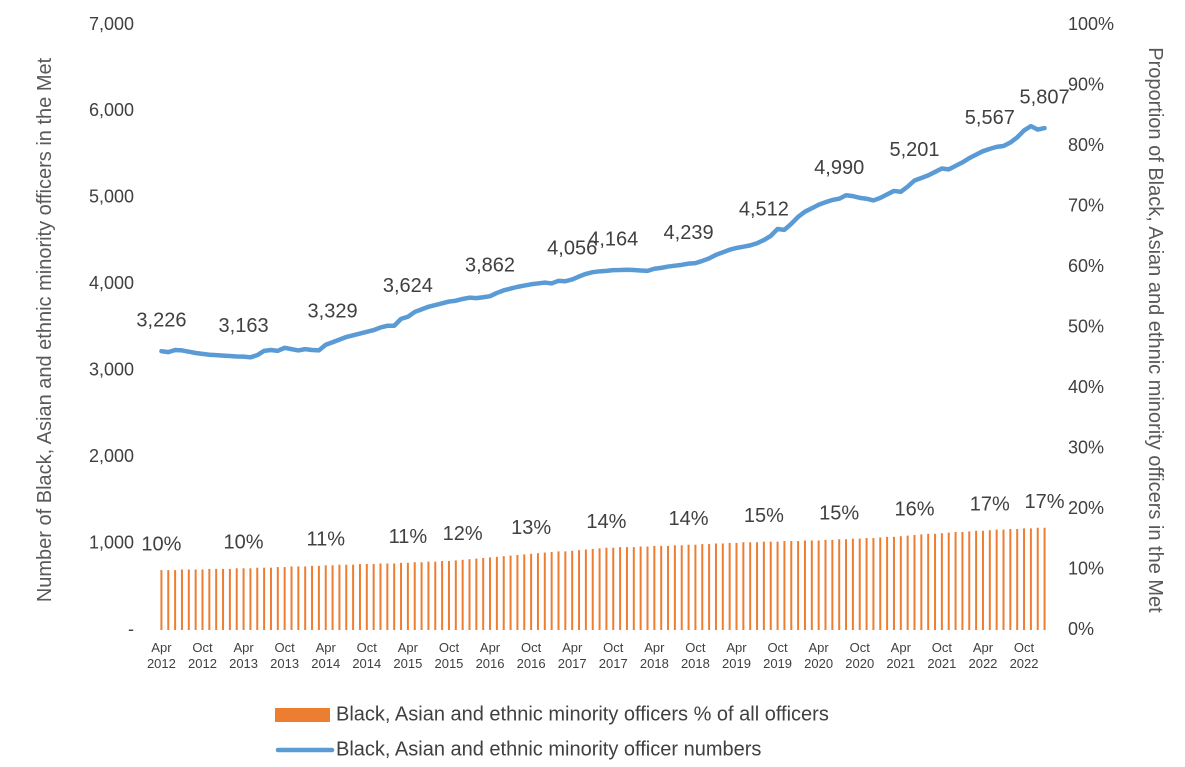 The height and width of the screenshot is (767, 1185). I want to click on x-tick-label: Oct 2019, so click(778, 655).